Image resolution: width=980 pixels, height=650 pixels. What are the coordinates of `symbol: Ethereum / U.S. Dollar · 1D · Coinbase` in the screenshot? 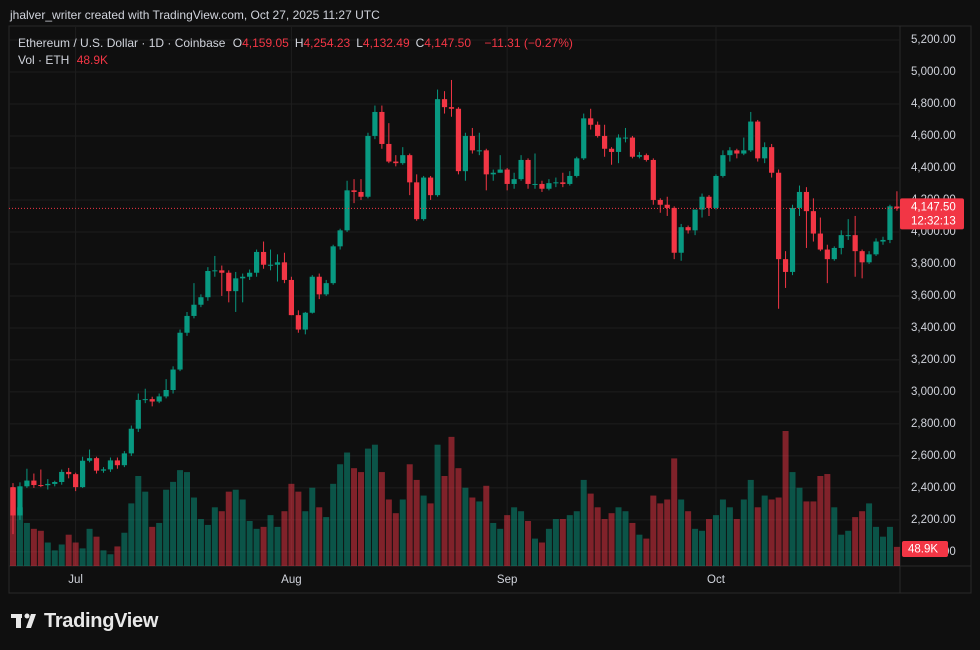 It's located at (122, 43).